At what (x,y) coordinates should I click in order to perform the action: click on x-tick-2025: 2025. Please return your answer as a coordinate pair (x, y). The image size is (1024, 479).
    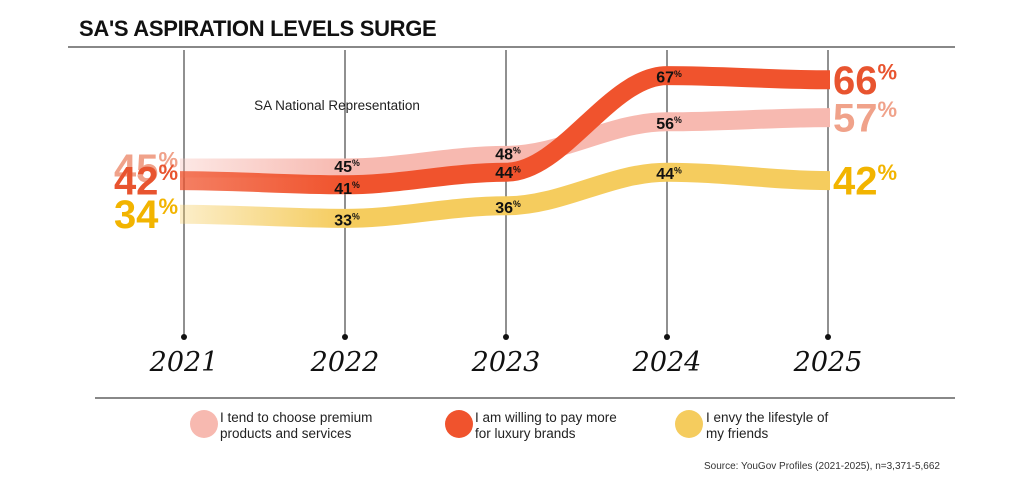
    Looking at the image, I should click on (828, 362).